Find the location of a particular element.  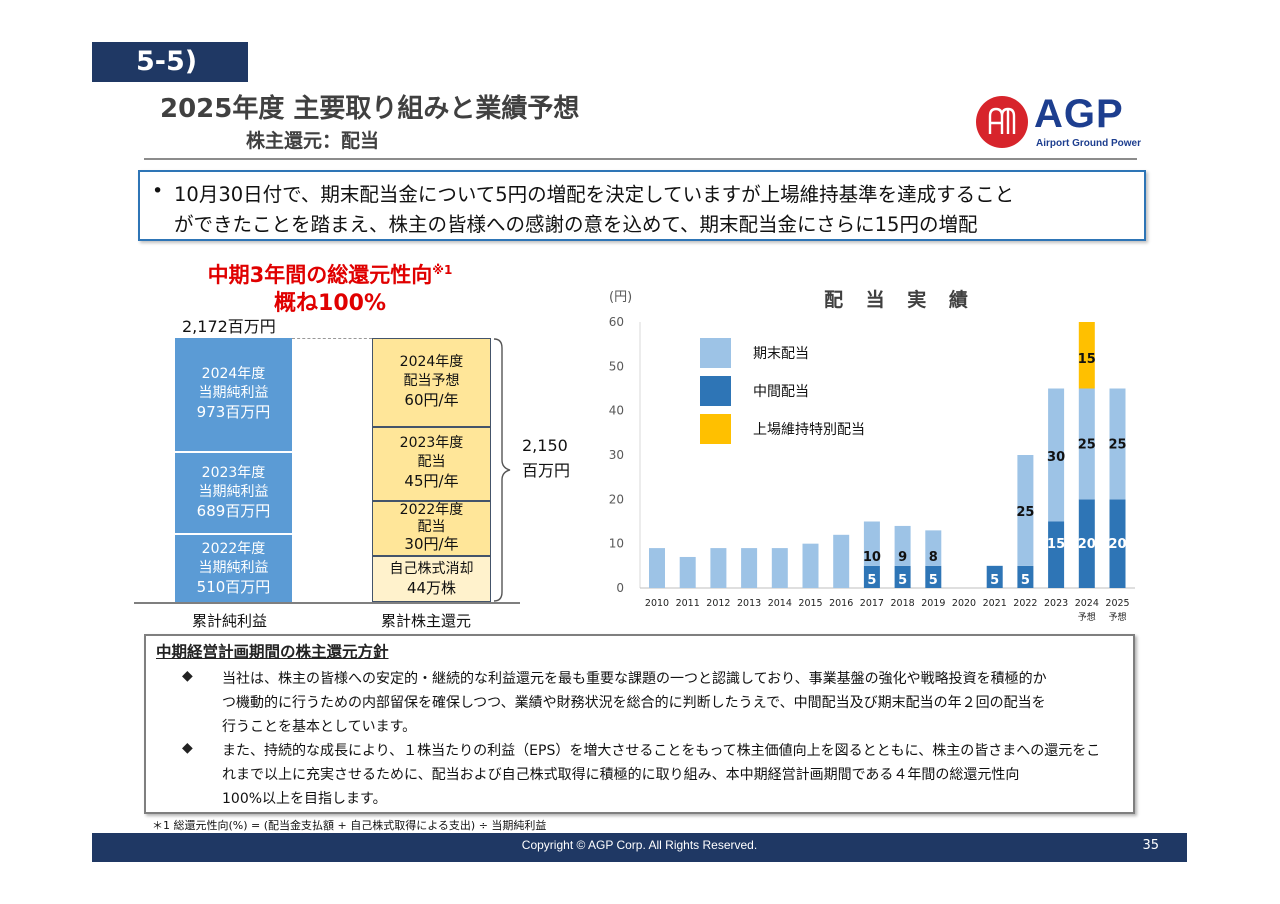

bar-2024-中間配当 is located at coordinates (1086, 543).